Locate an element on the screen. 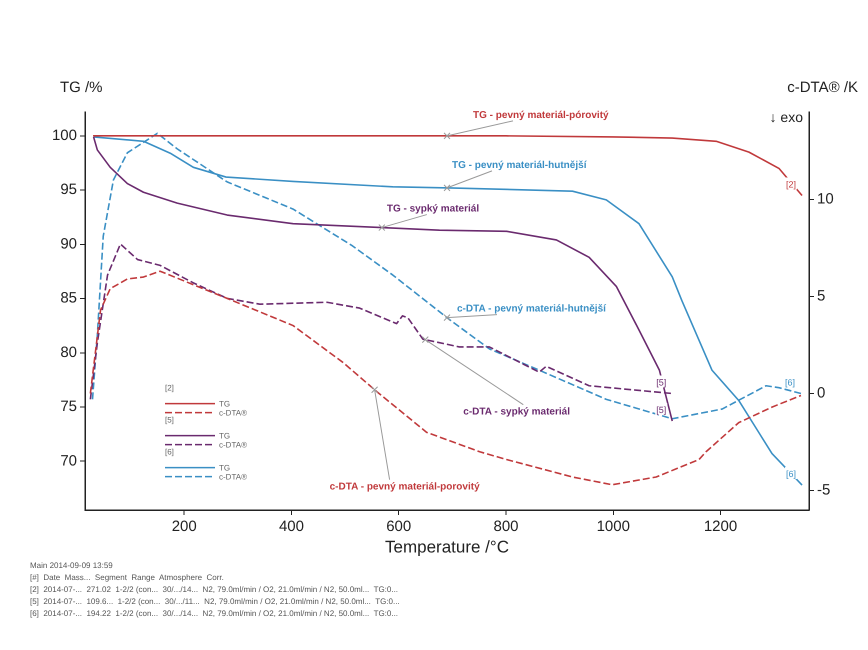 The height and width of the screenshot is (650, 868). y-axis-title: TG /% is located at coordinates (81, 87).